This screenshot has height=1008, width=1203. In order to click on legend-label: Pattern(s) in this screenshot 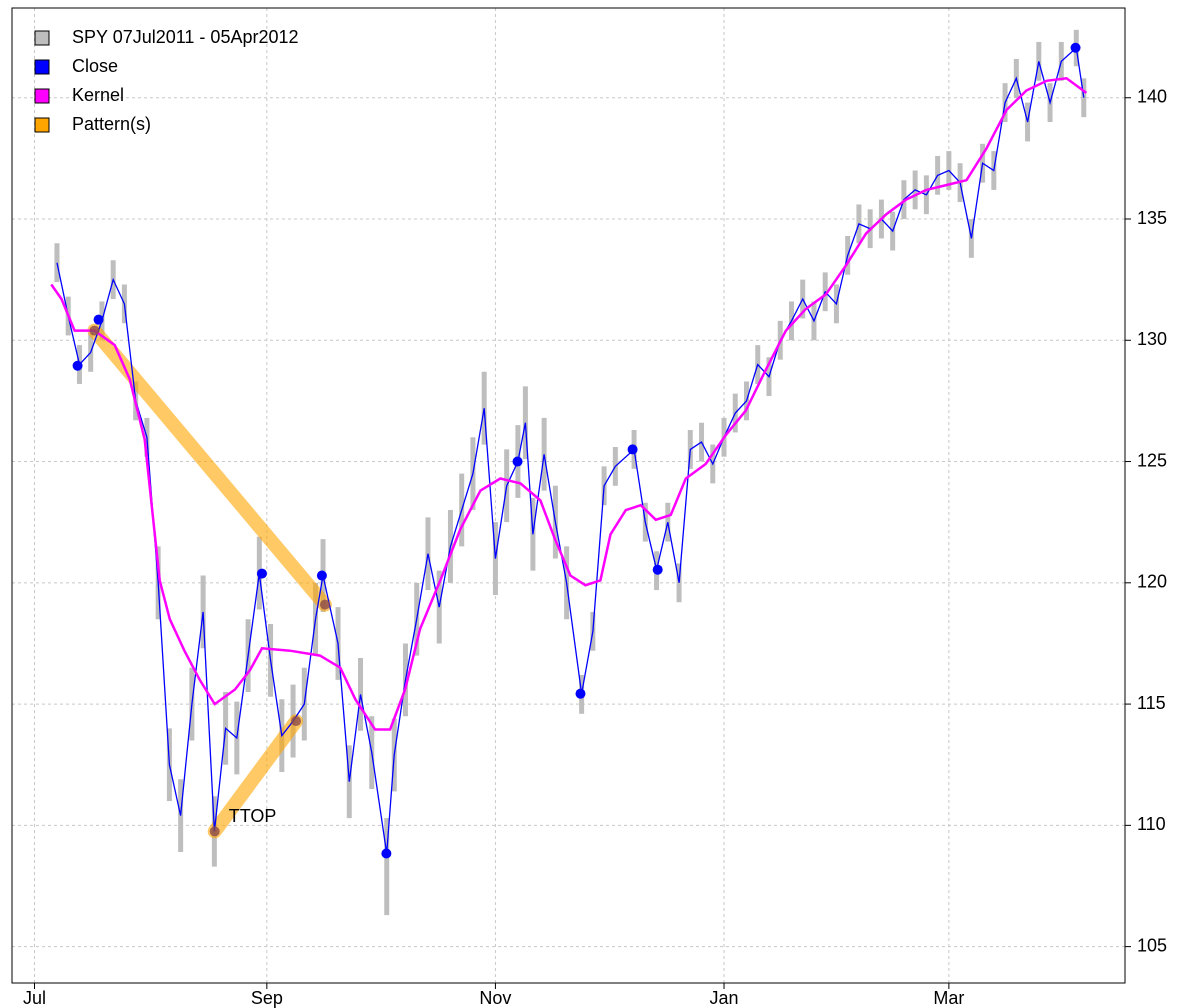, I will do `click(111, 124)`.